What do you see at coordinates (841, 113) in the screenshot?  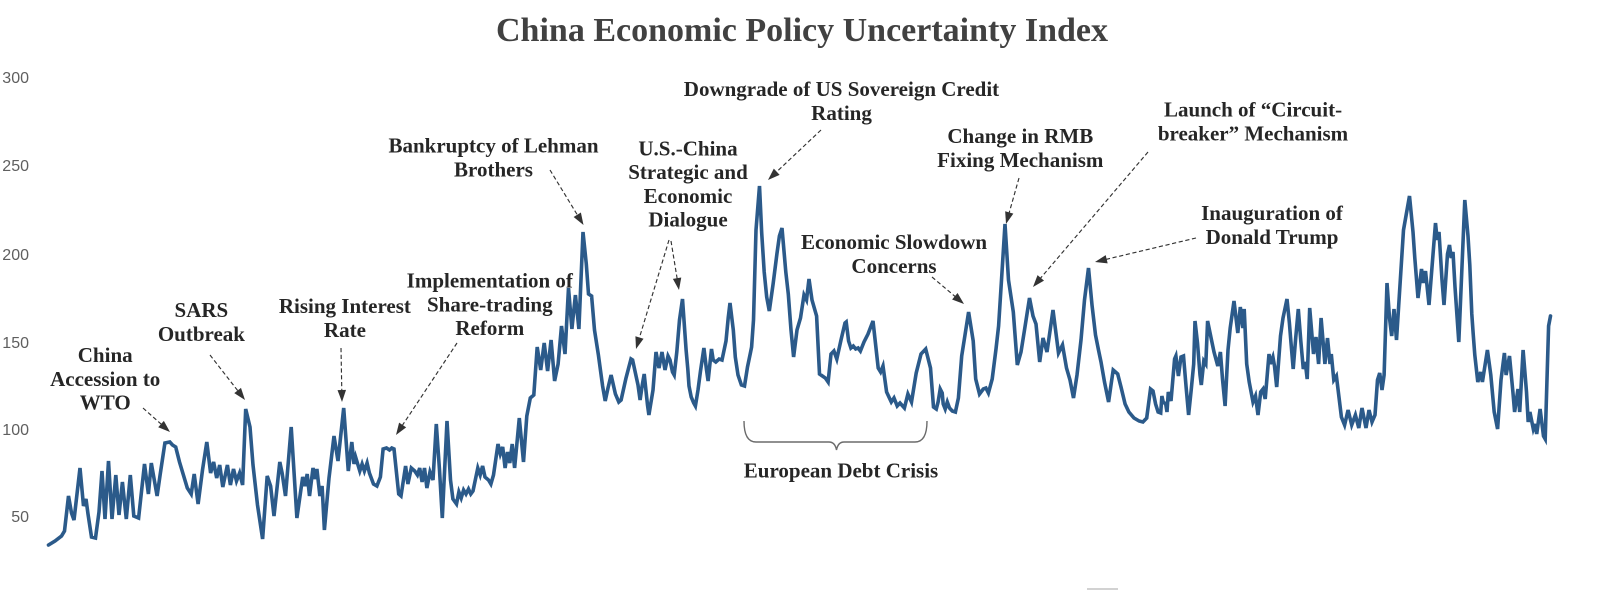 I see `svg-text: Rating` at bounding box center [841, 113].